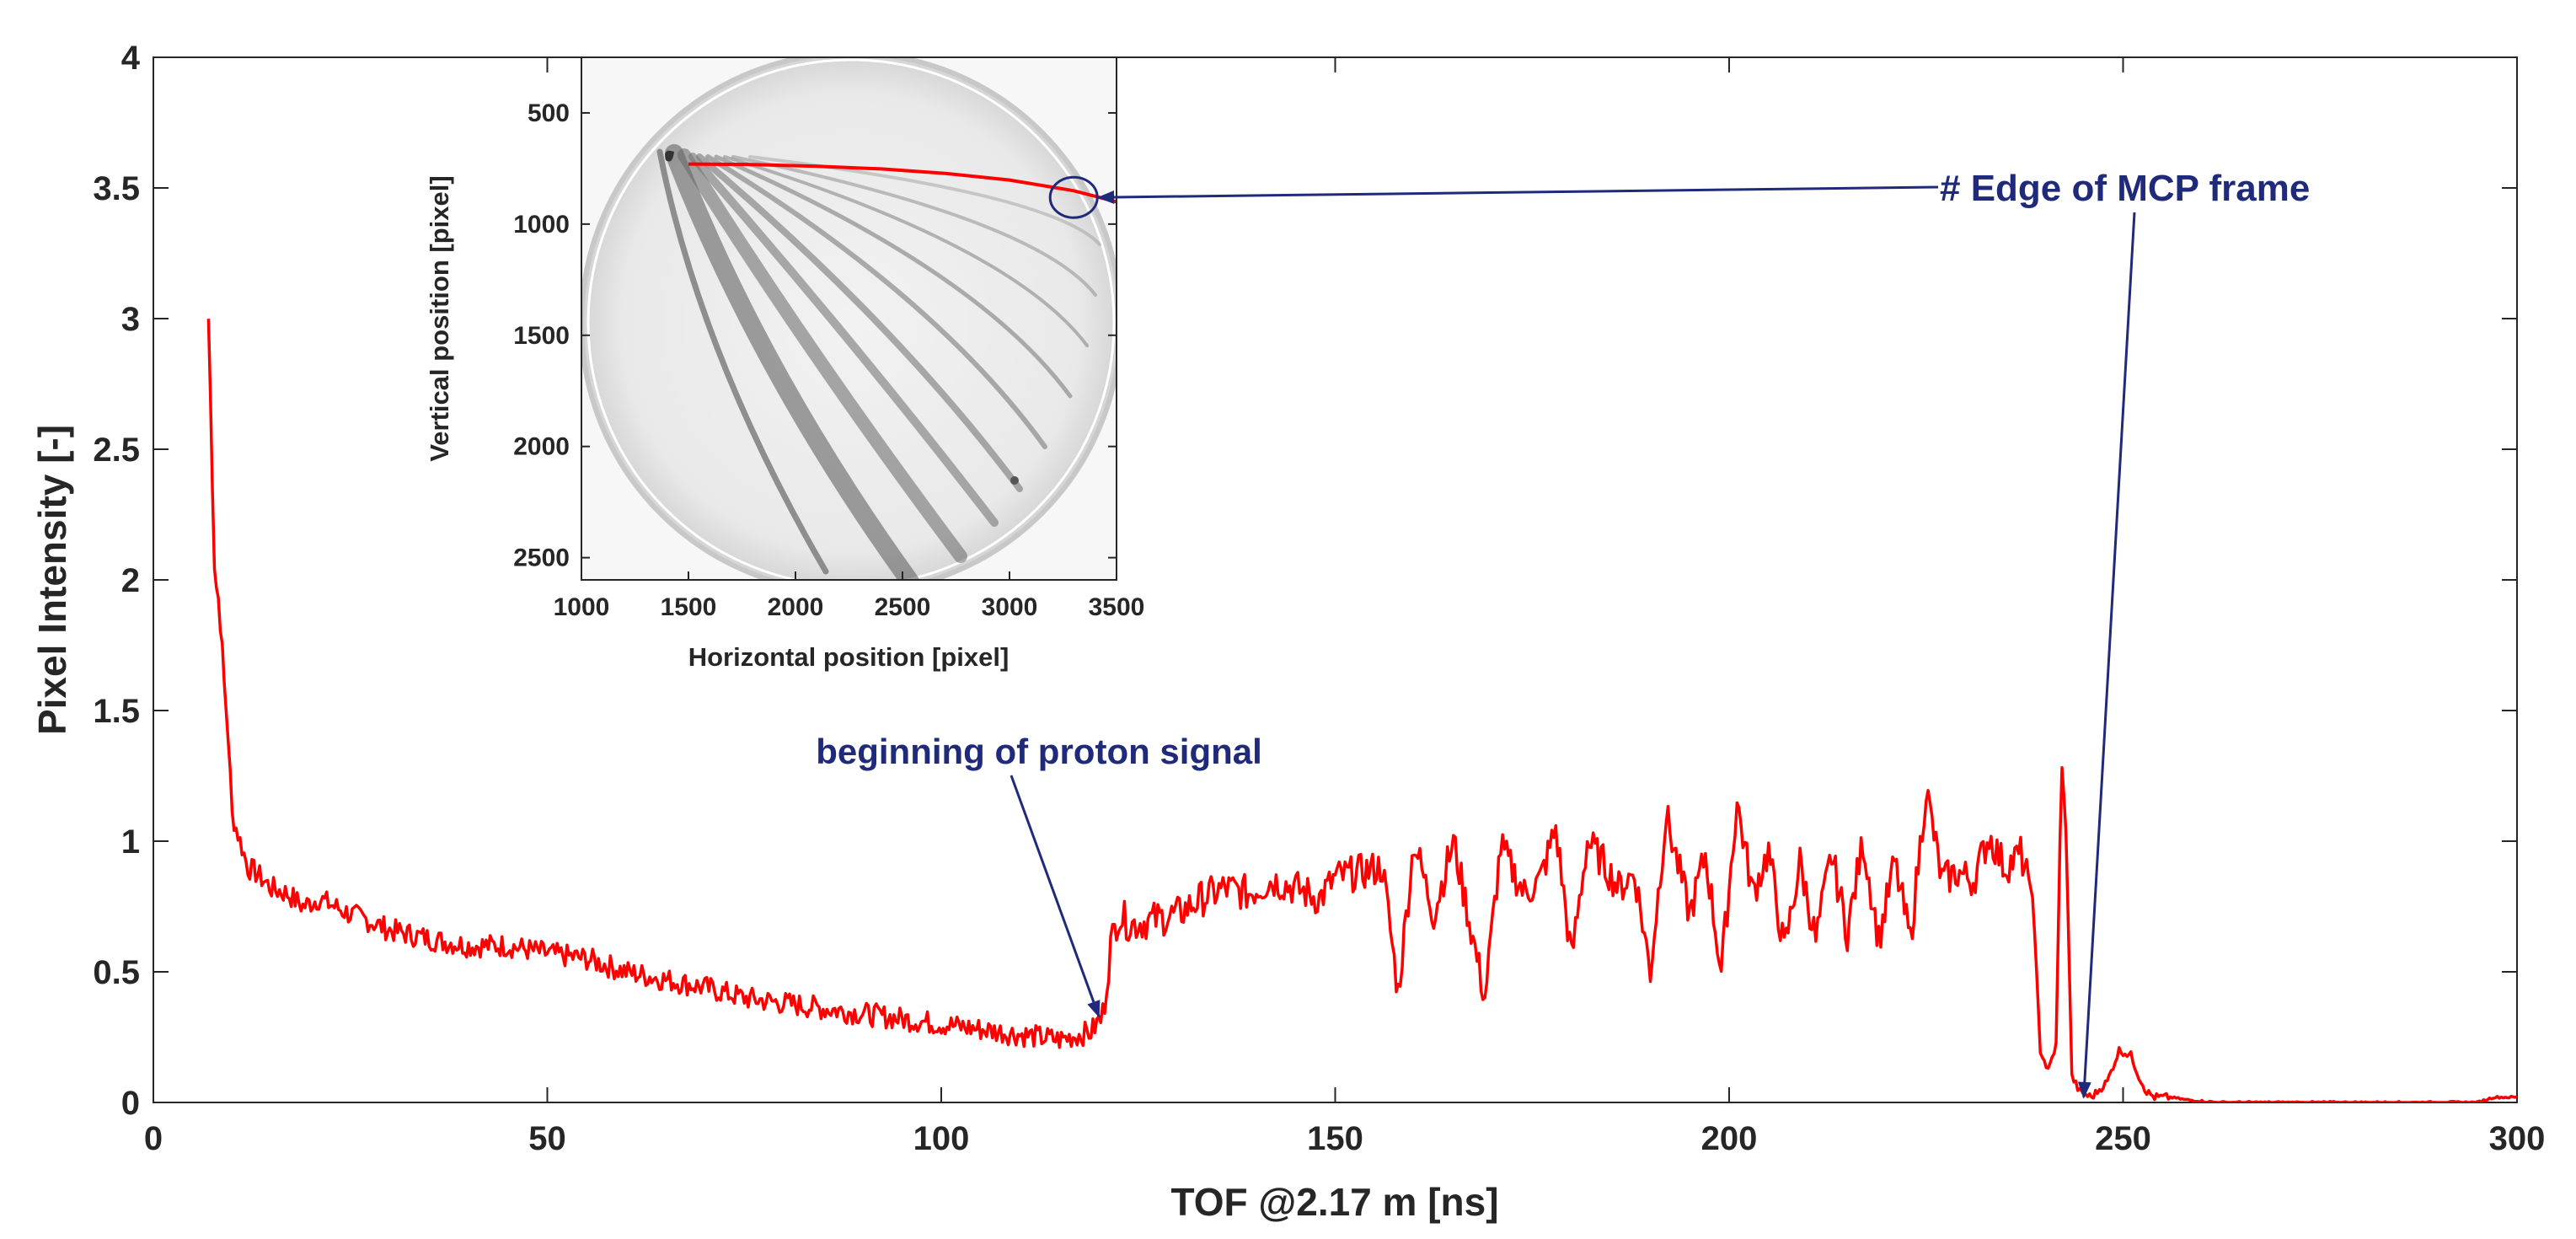 The width and height of the screenshot is (2576, 1239). What do you see at coordinates (549, 113) in the screenshot?
I see `inset-y-tick-label: 500` at bounding box center [549, 113].